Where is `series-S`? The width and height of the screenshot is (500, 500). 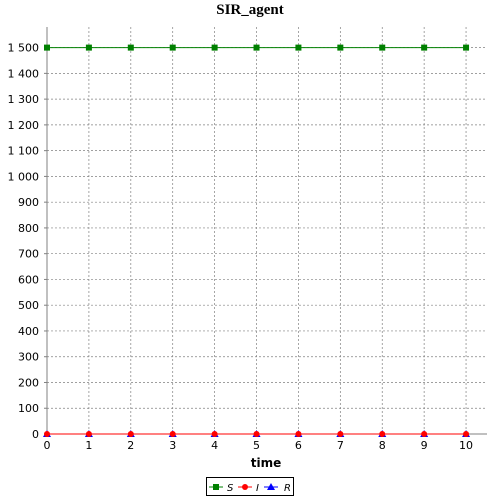
series-S is located at coordinates (257, 47).